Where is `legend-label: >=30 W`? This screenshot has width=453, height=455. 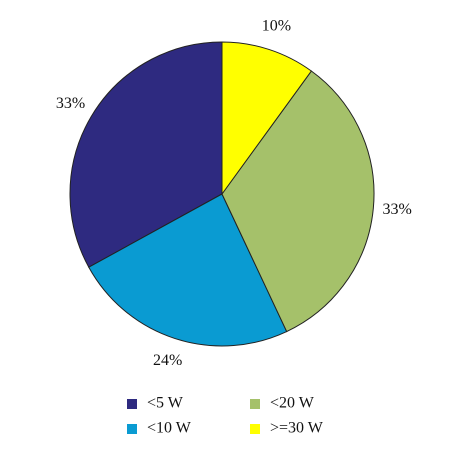
legend-label: >=30 W is located at coordinates (297, 428).